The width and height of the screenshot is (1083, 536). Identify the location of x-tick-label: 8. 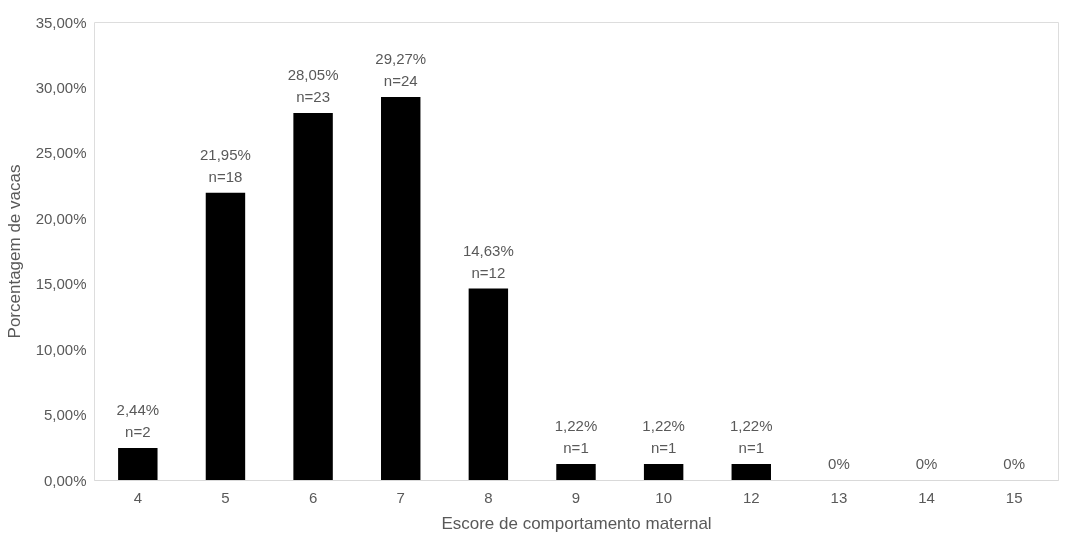
(488, 497).